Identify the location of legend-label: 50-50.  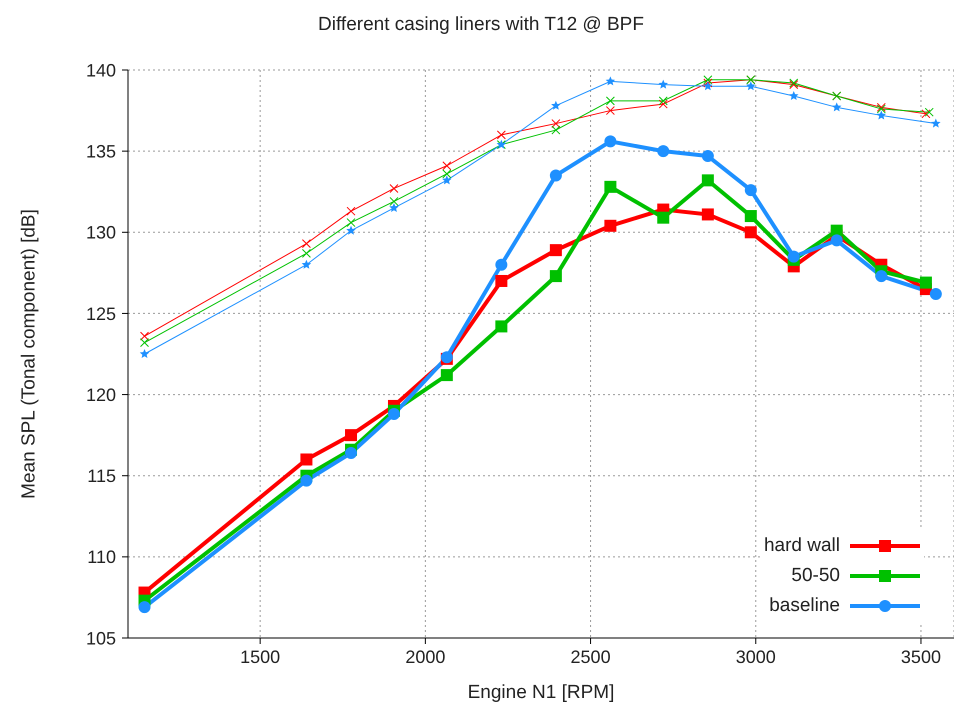
(815, 576).